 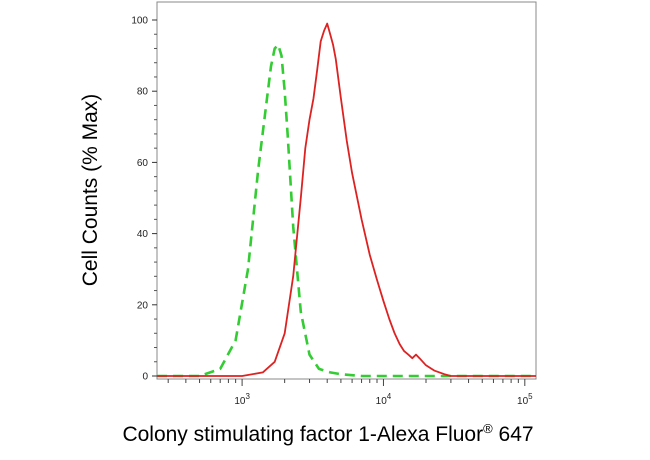 What do you see at coordinates (145, 377) in the screenshot?
I see `y-tick-label: 0` at bounding box center [145, 377].